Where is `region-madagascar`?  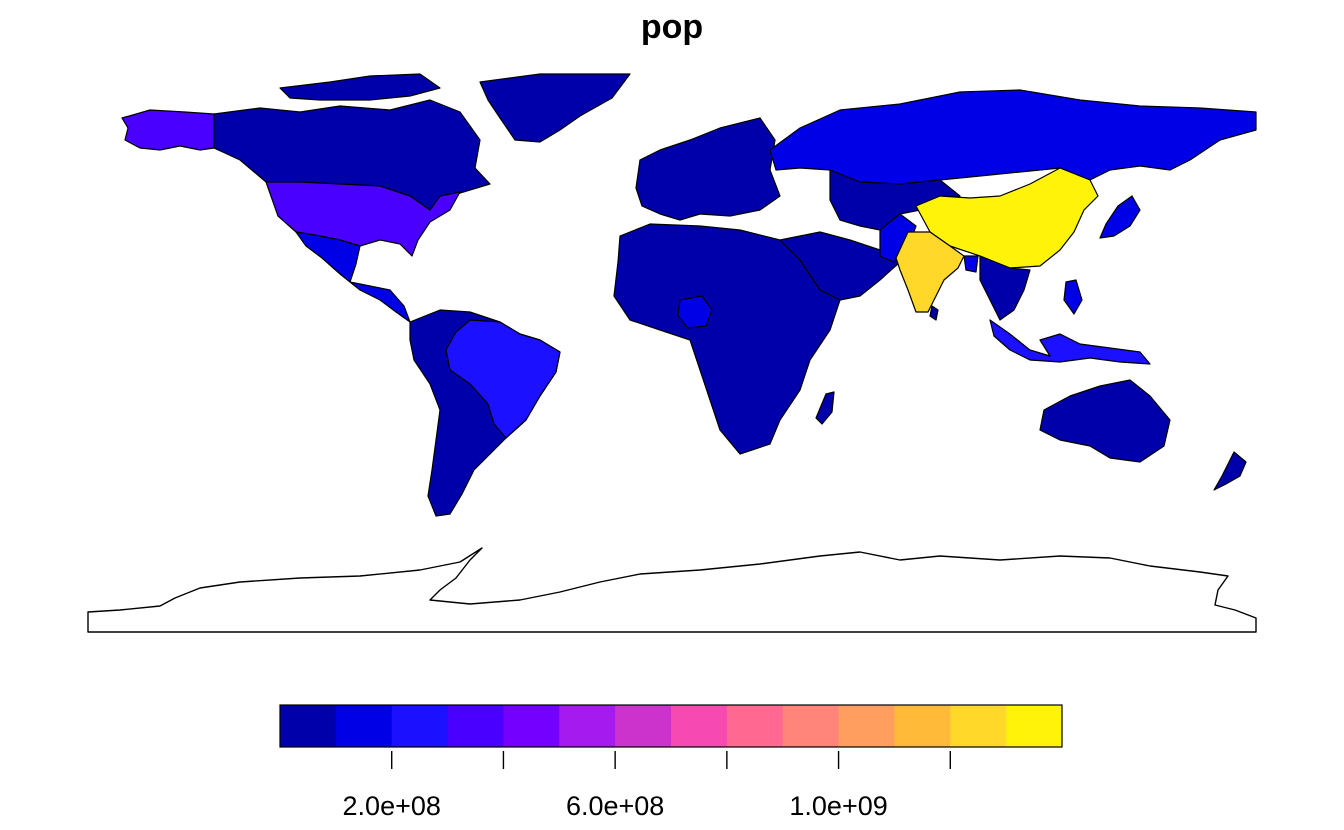
region-madagascar is located at coordinates (825, 408).